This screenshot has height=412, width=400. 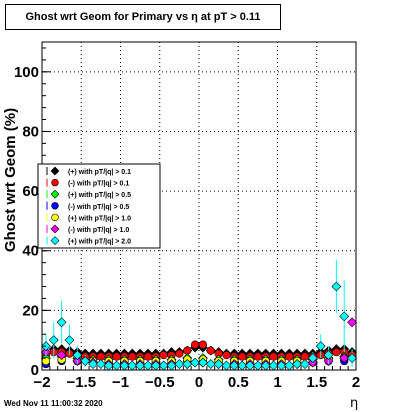 I want to click on x-tick-label: −1.5, so click(x=81, y=382).